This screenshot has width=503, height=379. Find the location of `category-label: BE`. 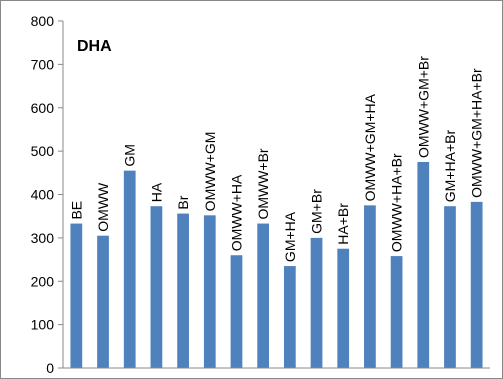

category-label: BE is located at coordinates (76, 210).